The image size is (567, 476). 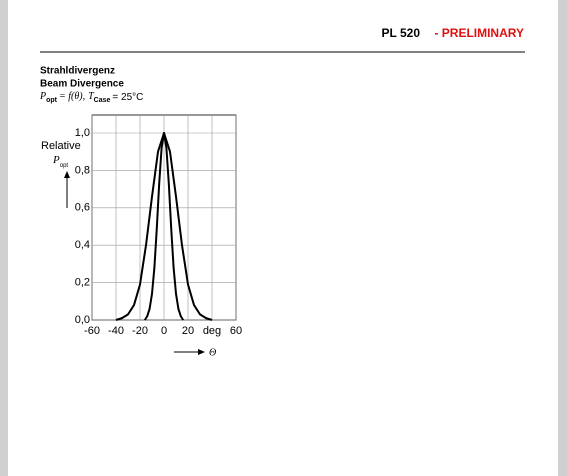 I want to click on y-arrowhead, so click(x=67, y=174).